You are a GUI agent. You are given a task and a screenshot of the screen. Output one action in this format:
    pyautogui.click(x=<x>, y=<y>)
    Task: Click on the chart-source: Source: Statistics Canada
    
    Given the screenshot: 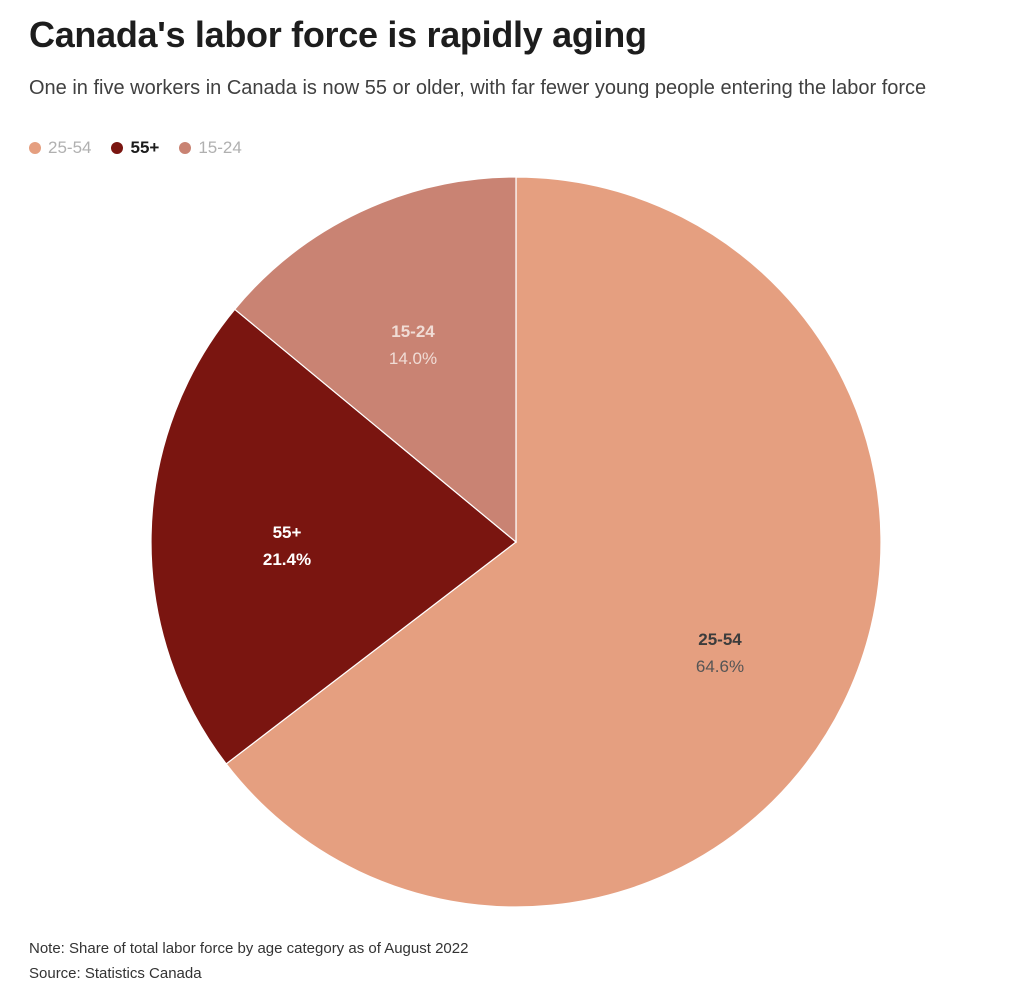 What is the action you would take?
    pyautogui.click(x=115, y=973)
    